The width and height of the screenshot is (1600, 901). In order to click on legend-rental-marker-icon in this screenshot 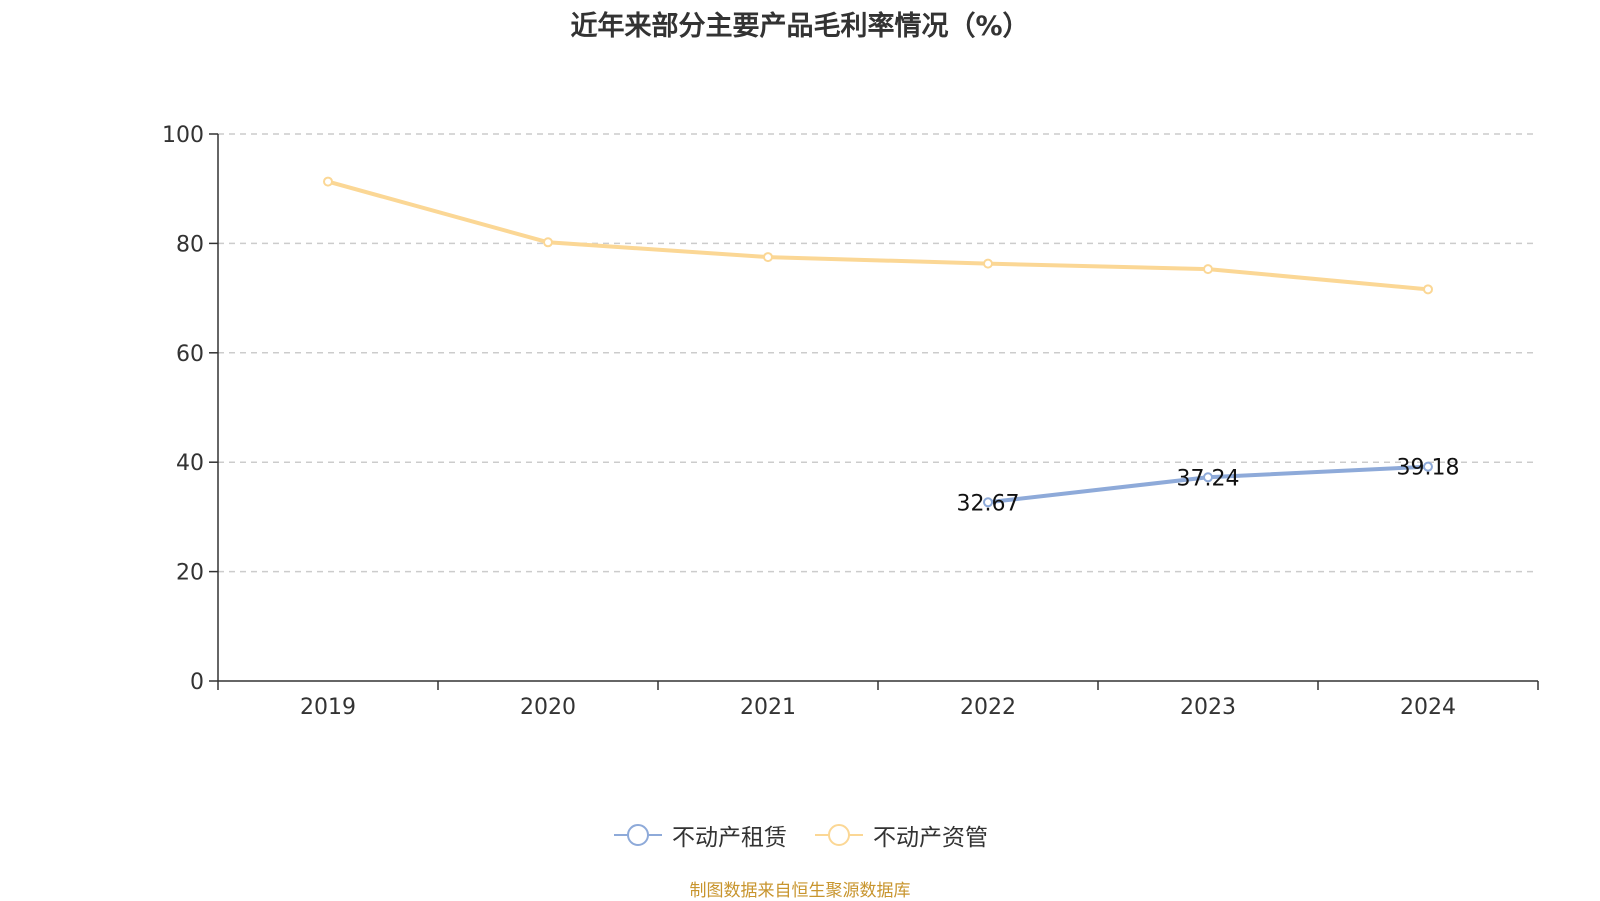, I will do `click(638, 835)`.